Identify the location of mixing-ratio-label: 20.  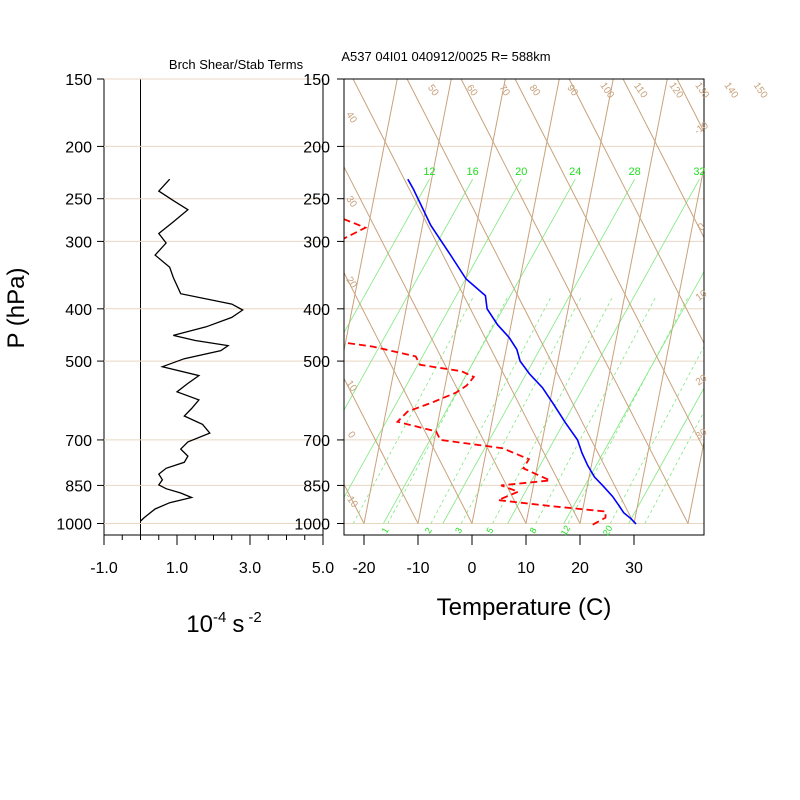
(521, 172).